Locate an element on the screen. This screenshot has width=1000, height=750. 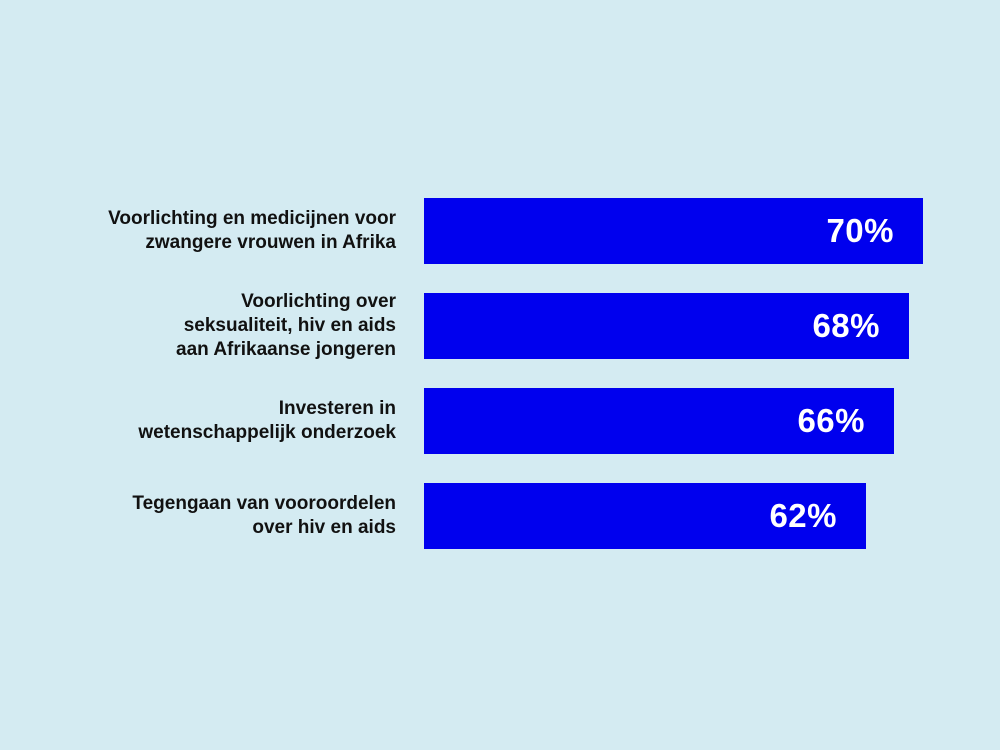
value-label: 68% is located at coordinates (846, 325).